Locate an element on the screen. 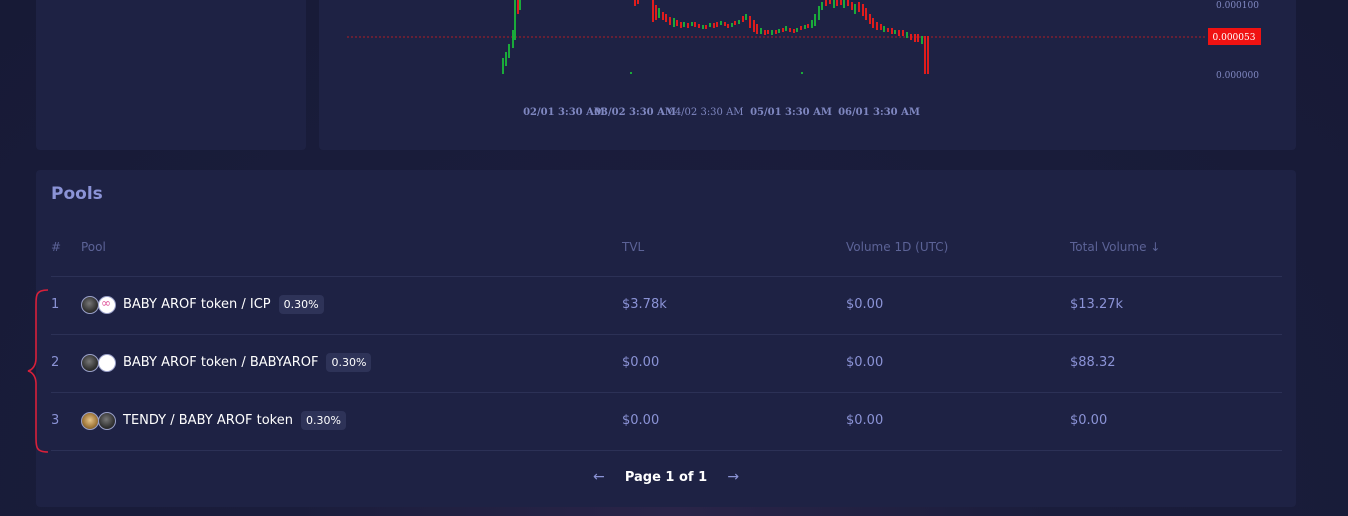 This screenshot has height=516, width=1348. pagination: ← Page 1 of 1 → is located at coordinates (666, 477).